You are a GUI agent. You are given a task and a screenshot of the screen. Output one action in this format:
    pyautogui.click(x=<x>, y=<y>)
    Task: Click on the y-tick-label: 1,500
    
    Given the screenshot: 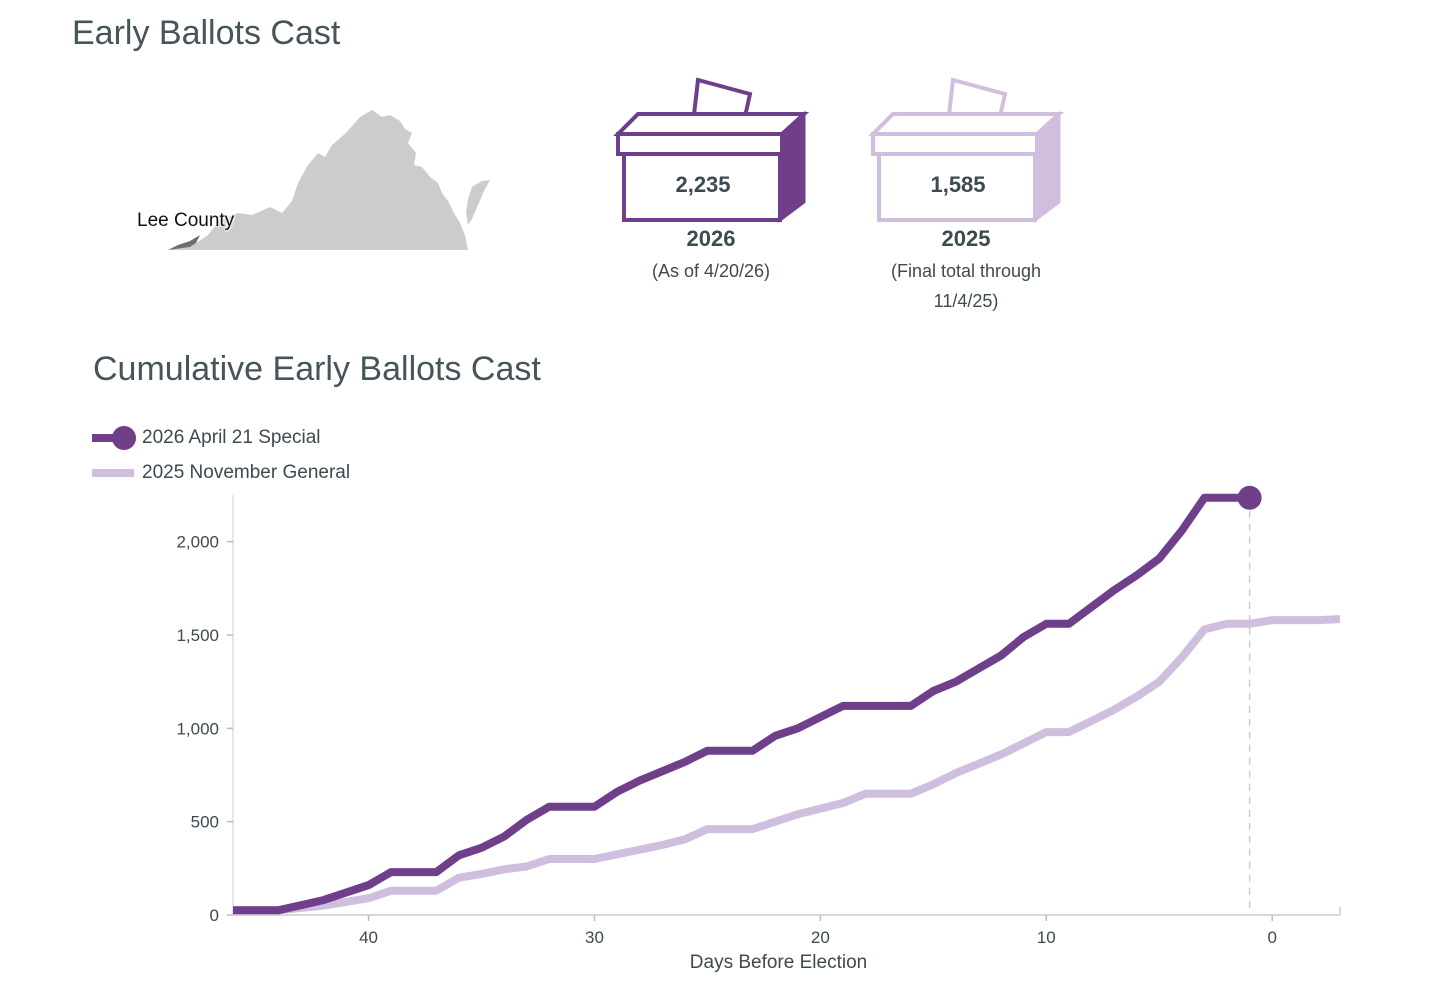 What is the action you would take?
    pyautogui.click(x=197, y=635)
    